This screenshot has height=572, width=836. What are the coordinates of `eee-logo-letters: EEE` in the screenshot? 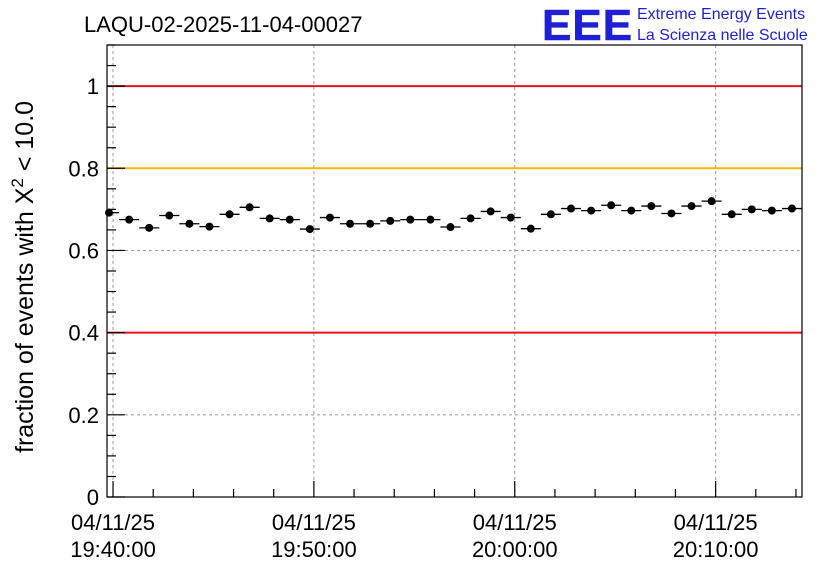 It's located at (587, 25).